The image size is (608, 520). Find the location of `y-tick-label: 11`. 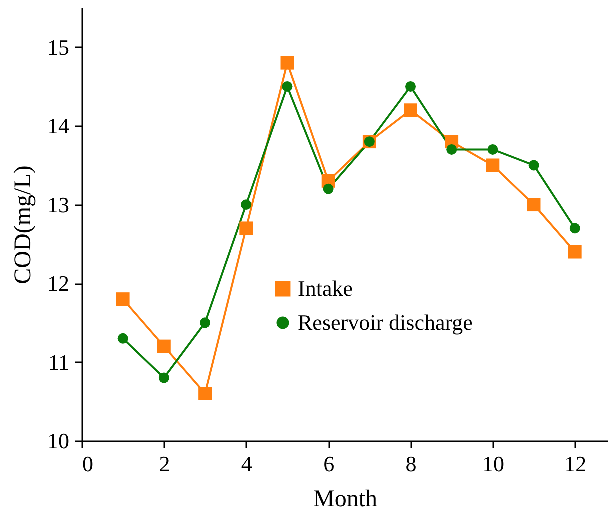

y-tick-label: 11 is located at coordinates (59, 362).